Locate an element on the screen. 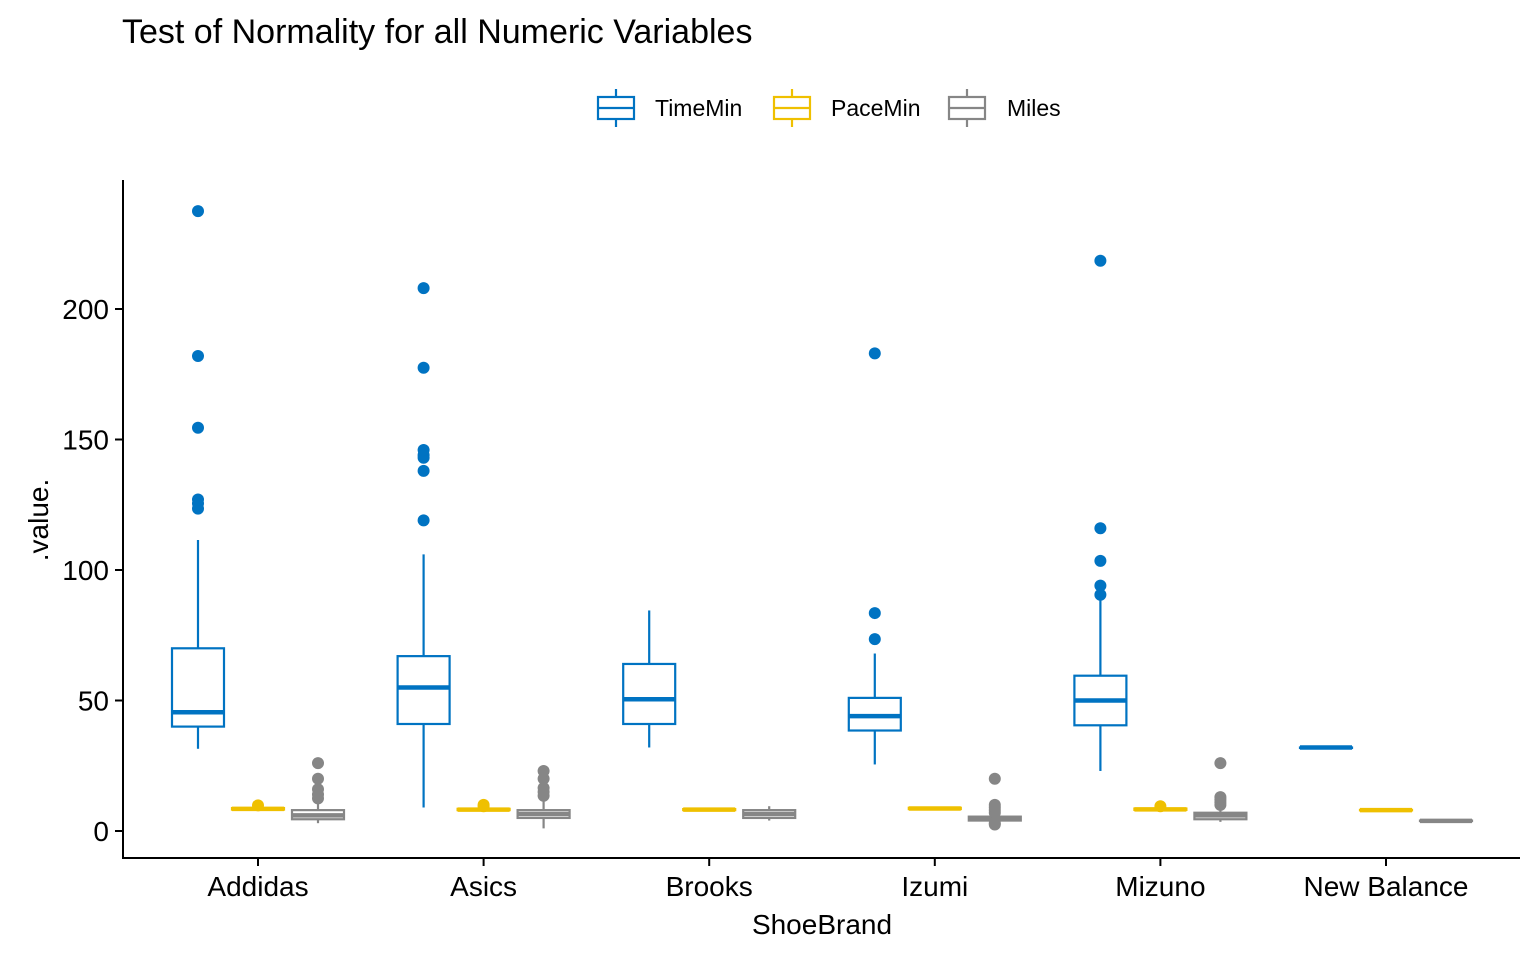 The image size is (1536, 960). x-tick-label: Asics is located at coordinates (483, 886).